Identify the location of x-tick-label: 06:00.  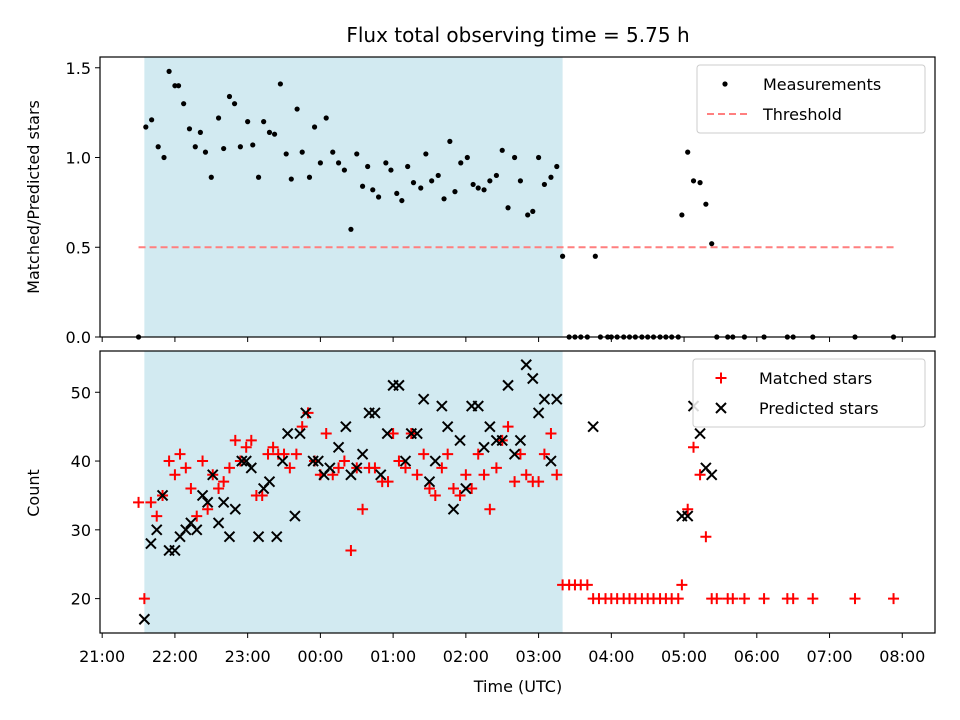
(757, 656).